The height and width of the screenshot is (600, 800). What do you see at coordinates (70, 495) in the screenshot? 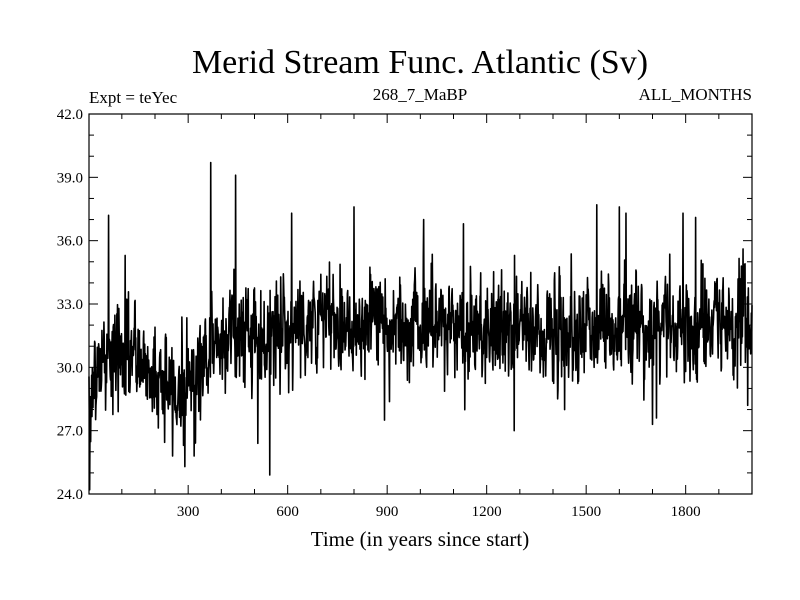
I see `y-tick-label: 24.0` at bounding box center [70, 495].